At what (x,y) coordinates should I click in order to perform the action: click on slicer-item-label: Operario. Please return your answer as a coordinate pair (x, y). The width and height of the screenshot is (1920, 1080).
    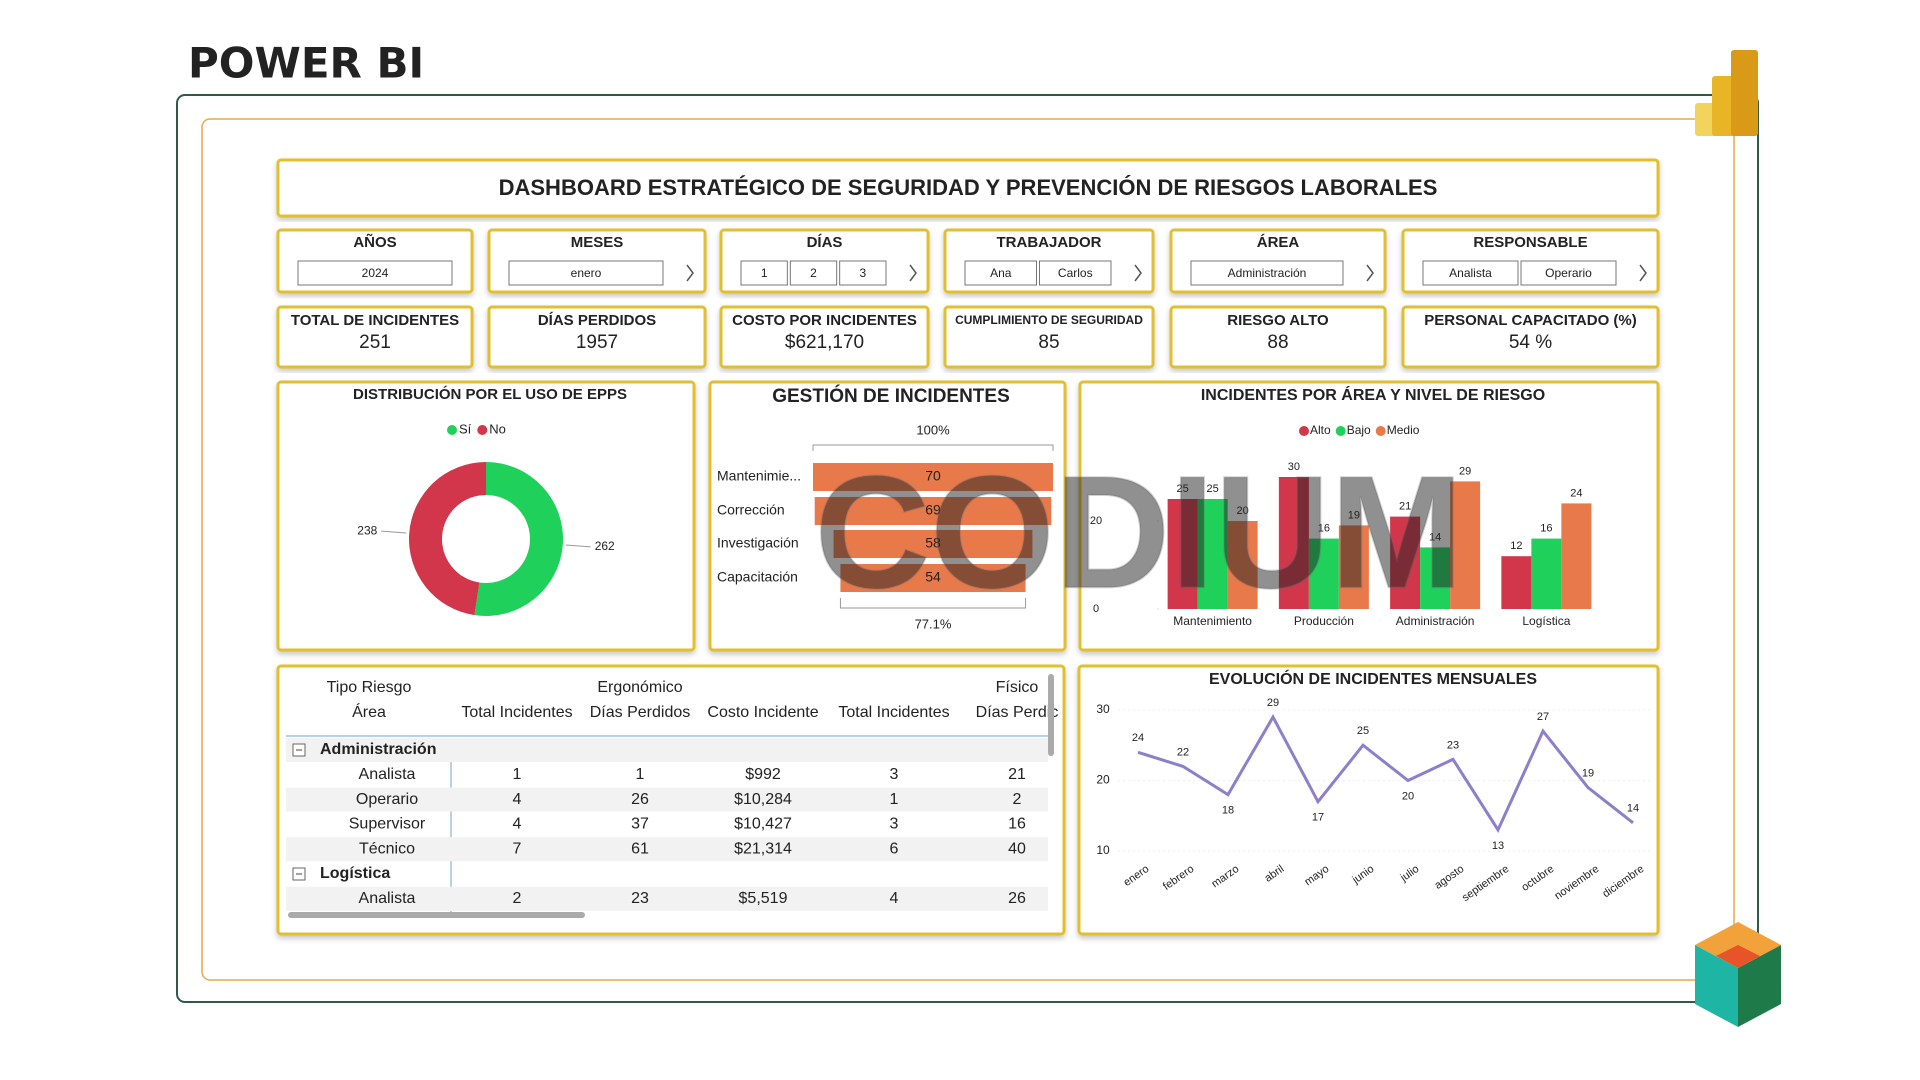
    Looking at the image, I should click on (1568, 273).